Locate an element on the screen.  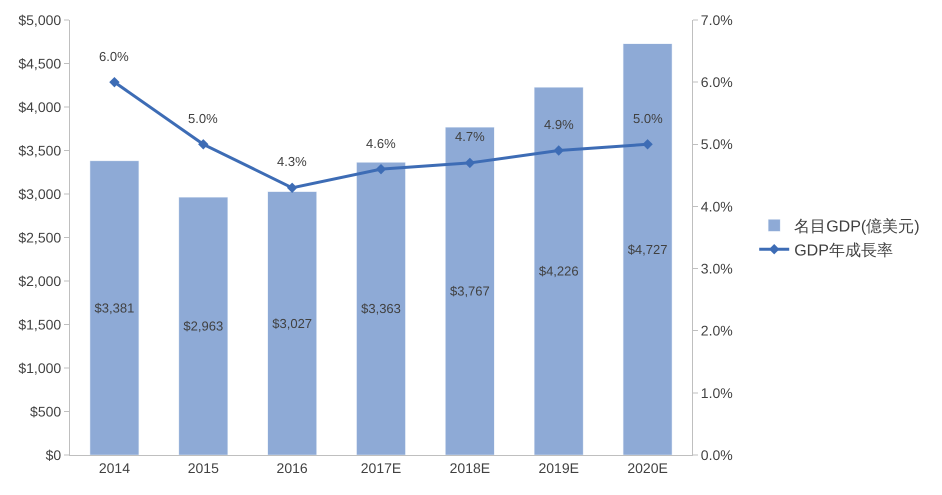
x-tick-label: 2020E is located at coordinates (647, 468).